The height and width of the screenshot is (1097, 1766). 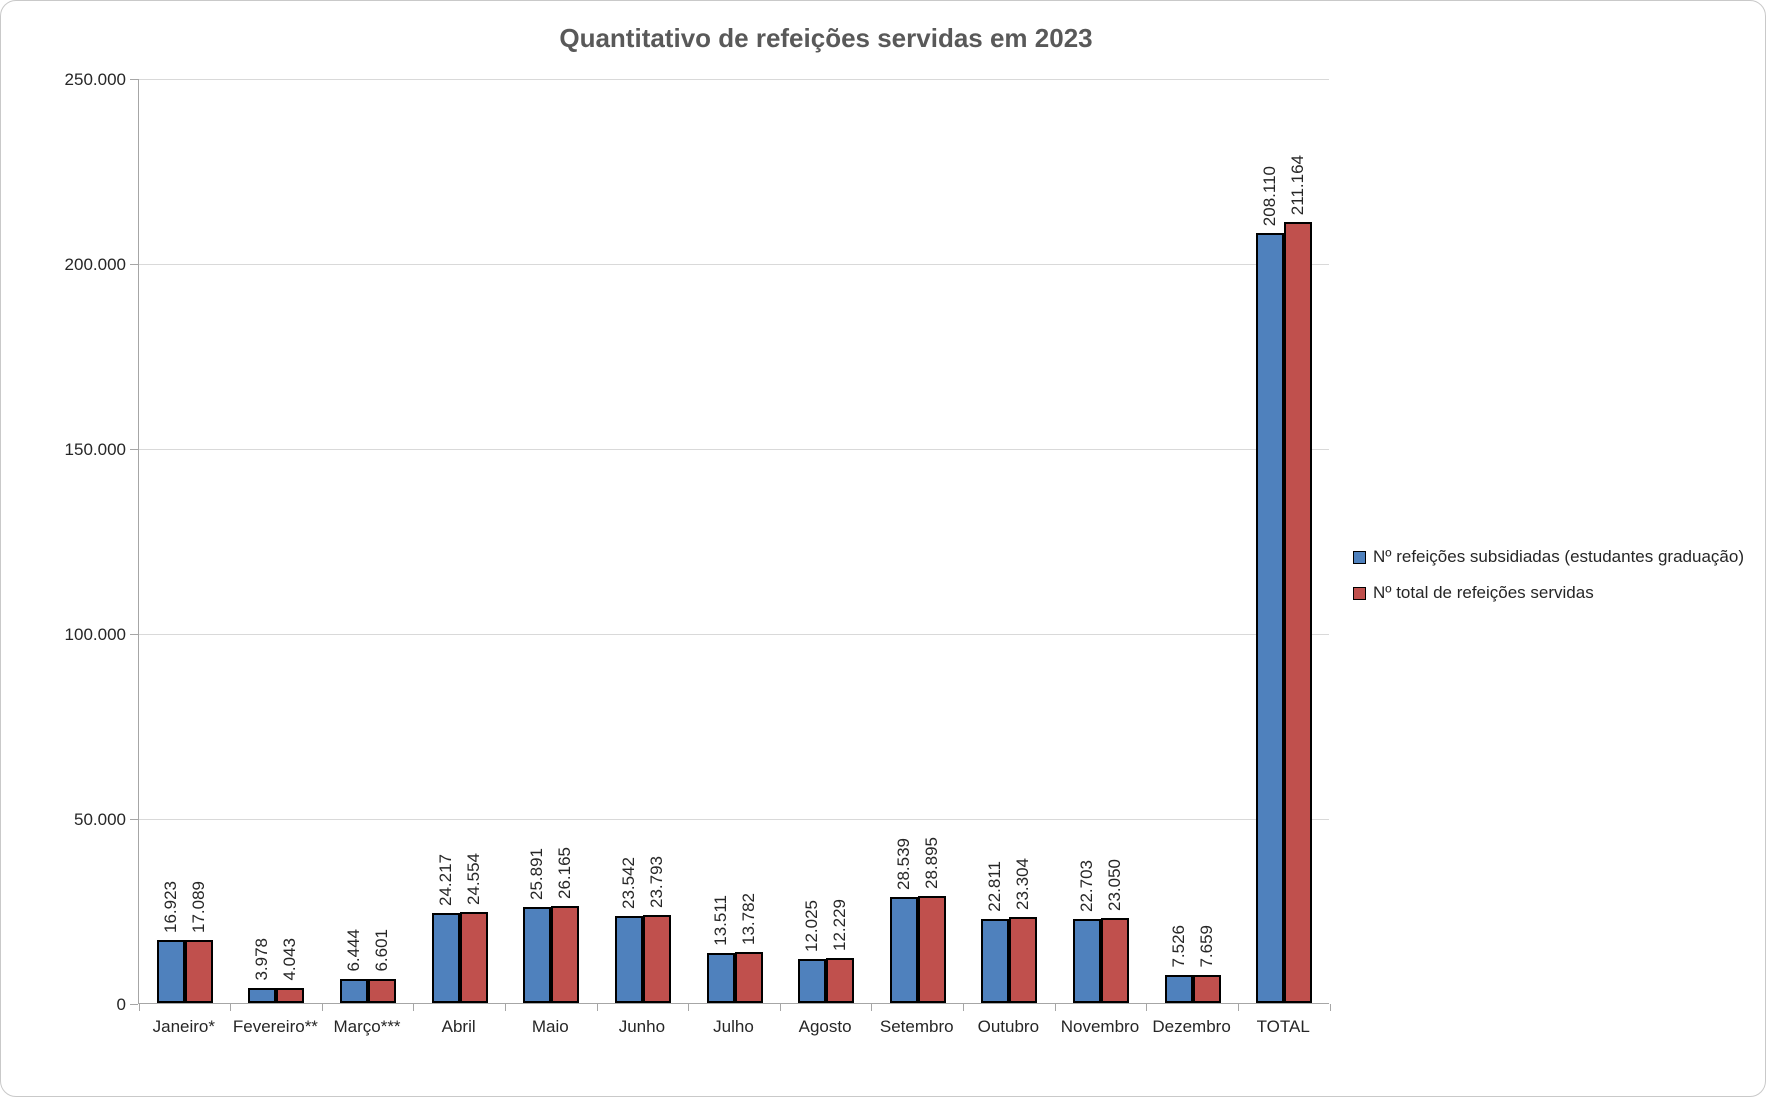 What do you see at coordinates (748, 919) in the screenshot?
I see `value-label: 13.782` at bounding box center [748, 919].